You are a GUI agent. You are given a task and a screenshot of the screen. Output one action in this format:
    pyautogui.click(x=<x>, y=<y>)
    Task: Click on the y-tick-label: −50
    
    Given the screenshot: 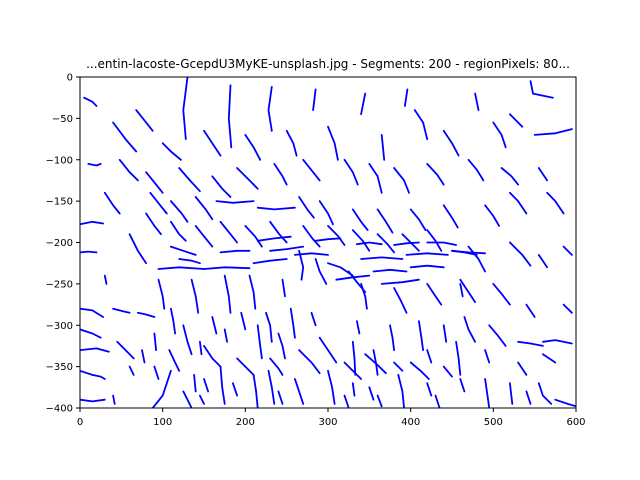 What is the action you would take?
    pyautogui.click(x=62, y=119)
    